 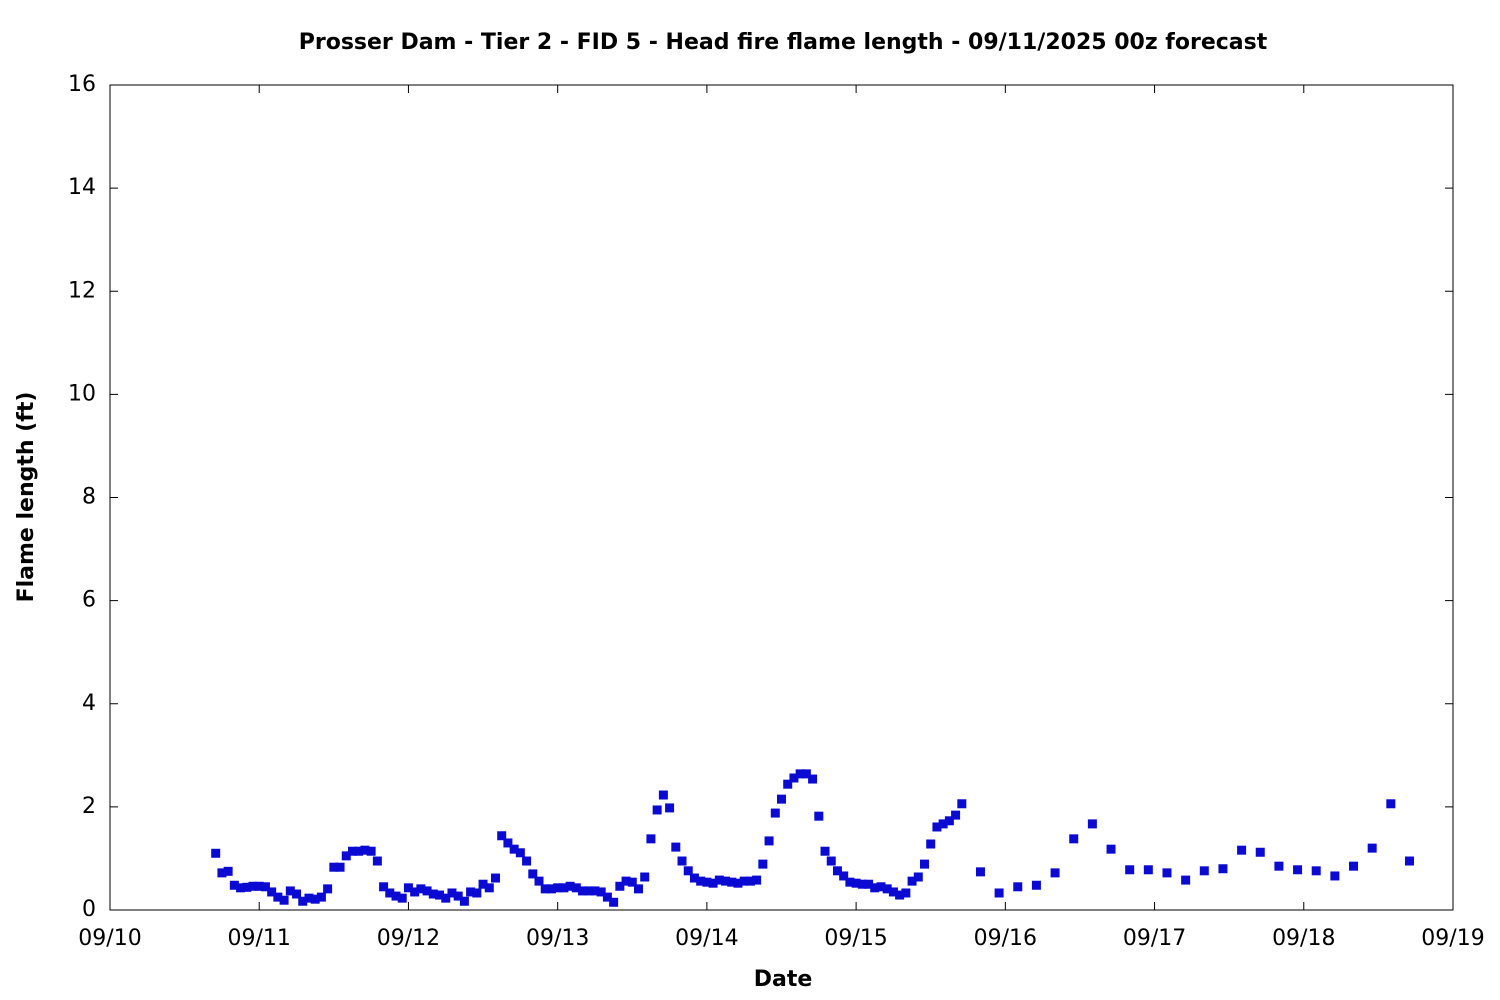 I want to click on x-tick-label: 09/18, so click(x=1303, y=938).